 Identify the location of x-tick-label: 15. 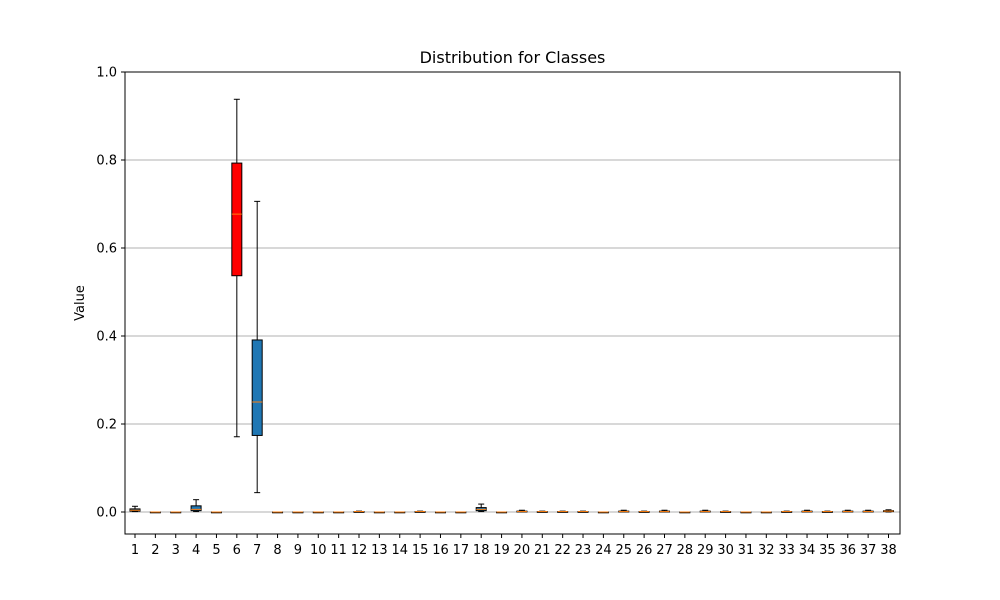
(420, 550).